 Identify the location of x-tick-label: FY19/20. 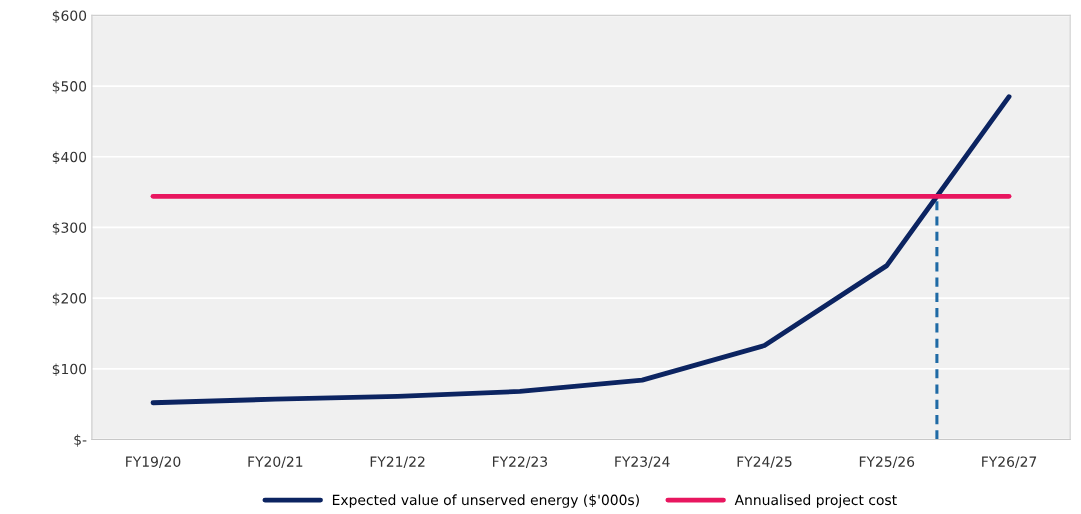
(153, 462).